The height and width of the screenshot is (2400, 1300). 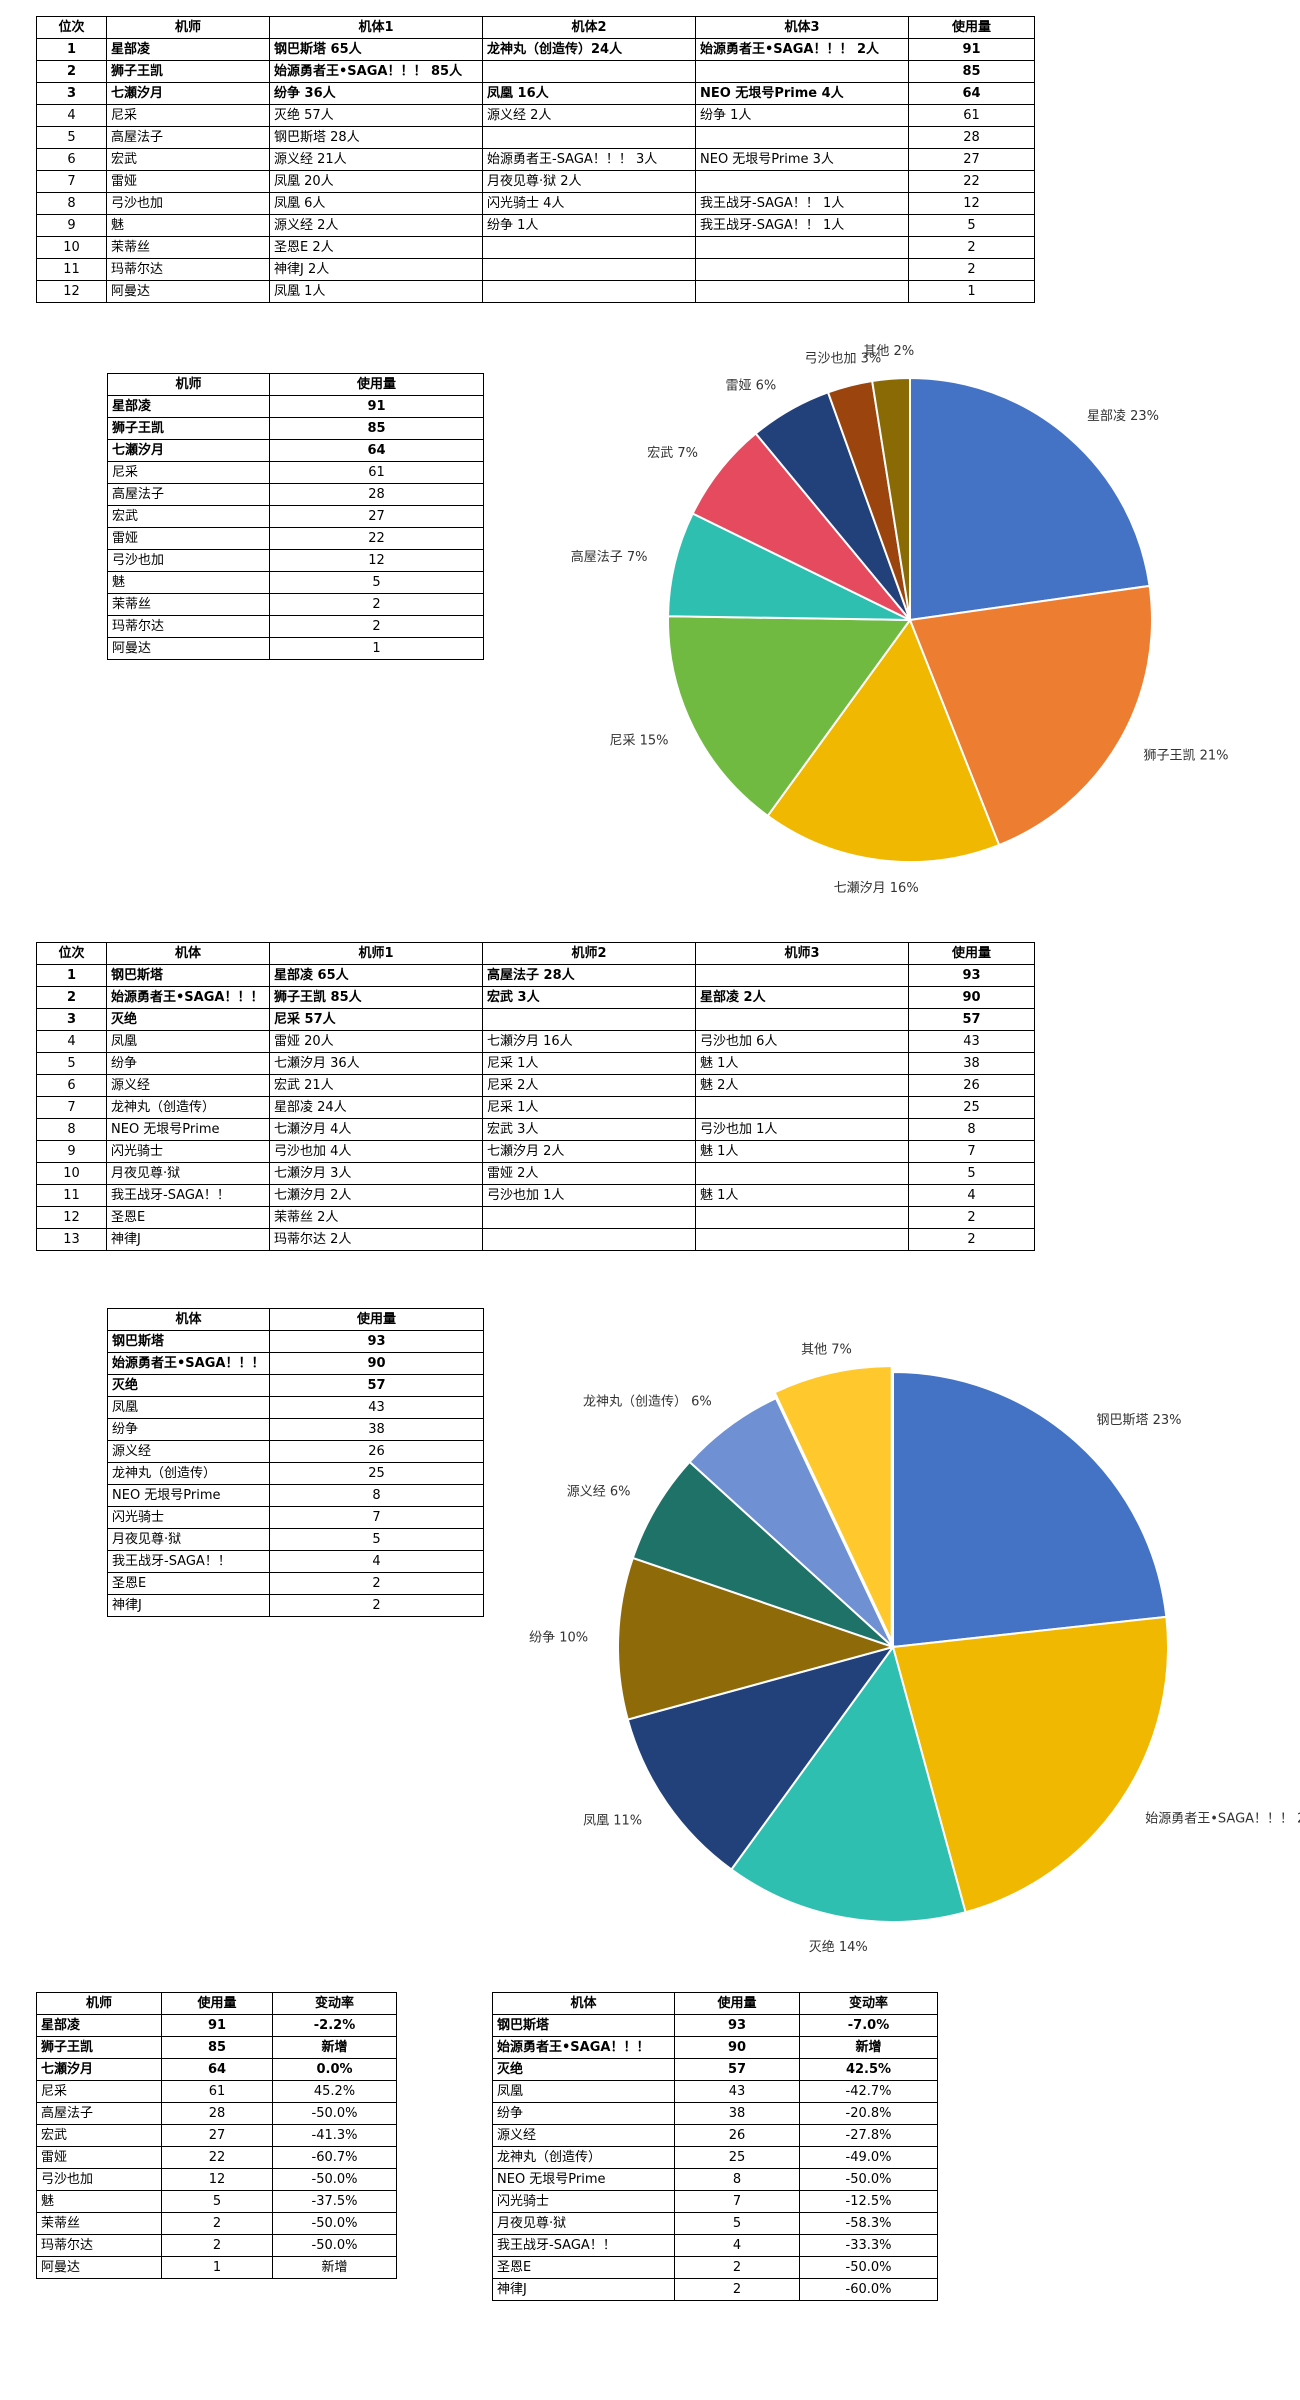 What do you see at coordinates (188, 1473) in the screenshot?
I see `table-cell-name: 龙神丸（创造传）` at bounding box center [188, 1473].